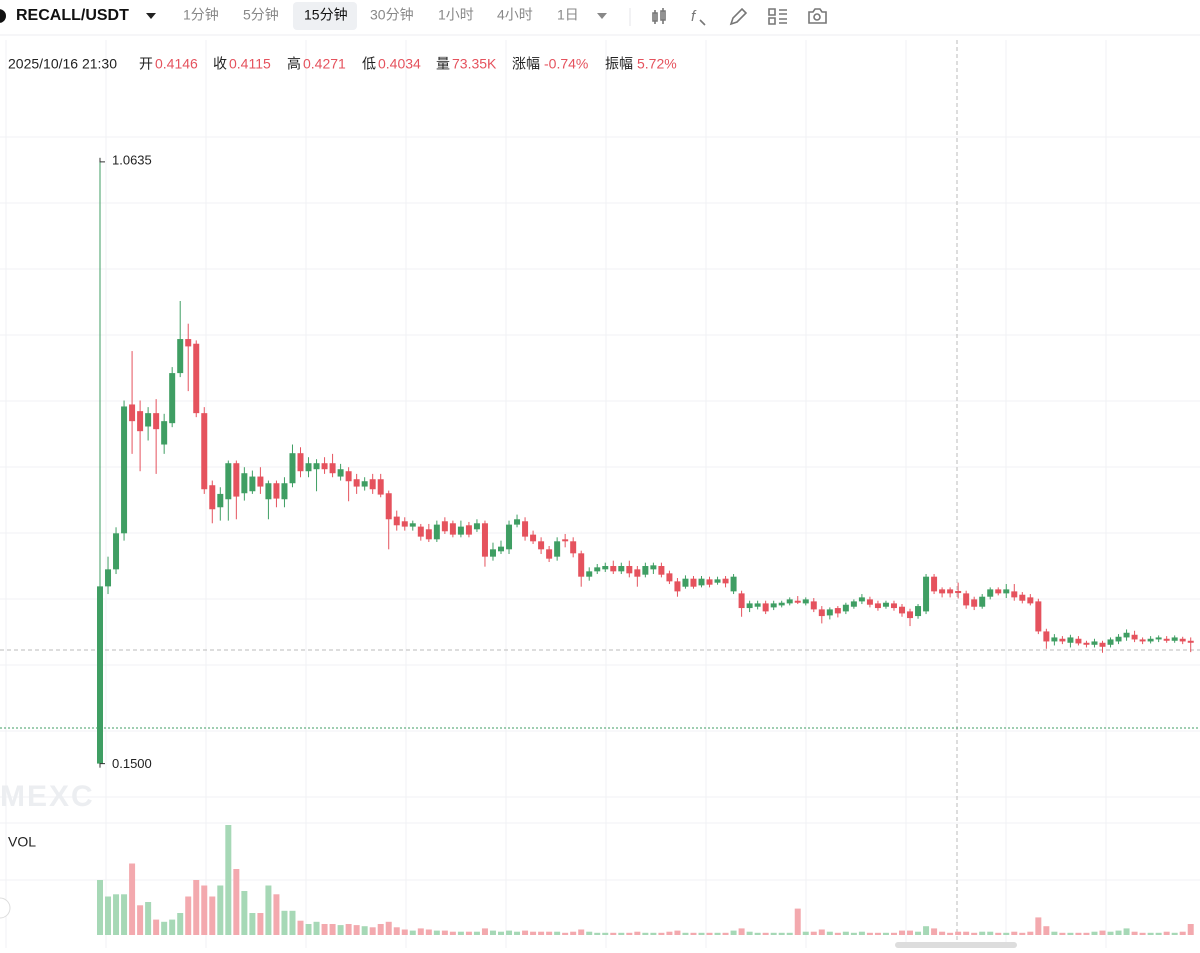 This screenshot has width=1200, height=953. What do you see at coordinates (392, 15) in the screenshot?
I see `interval-tab: 30分钟` at bounding box center [392, 15].